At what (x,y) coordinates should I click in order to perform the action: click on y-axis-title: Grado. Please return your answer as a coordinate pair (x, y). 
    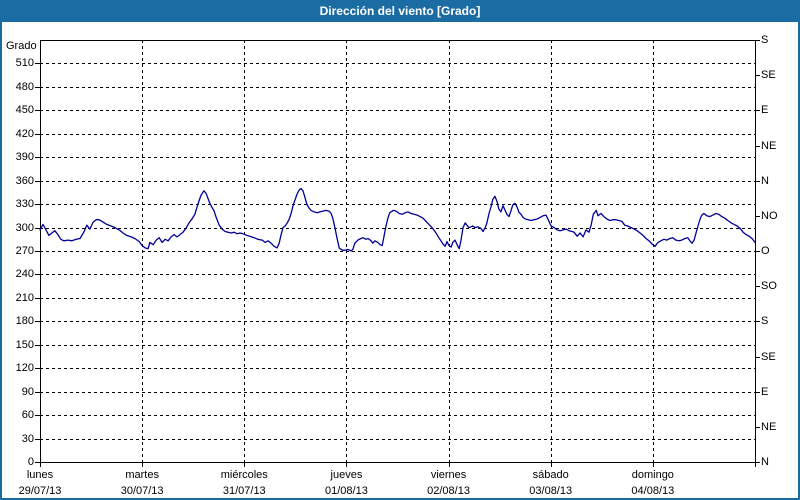
    Looking at the image, I should click on (21, 46).